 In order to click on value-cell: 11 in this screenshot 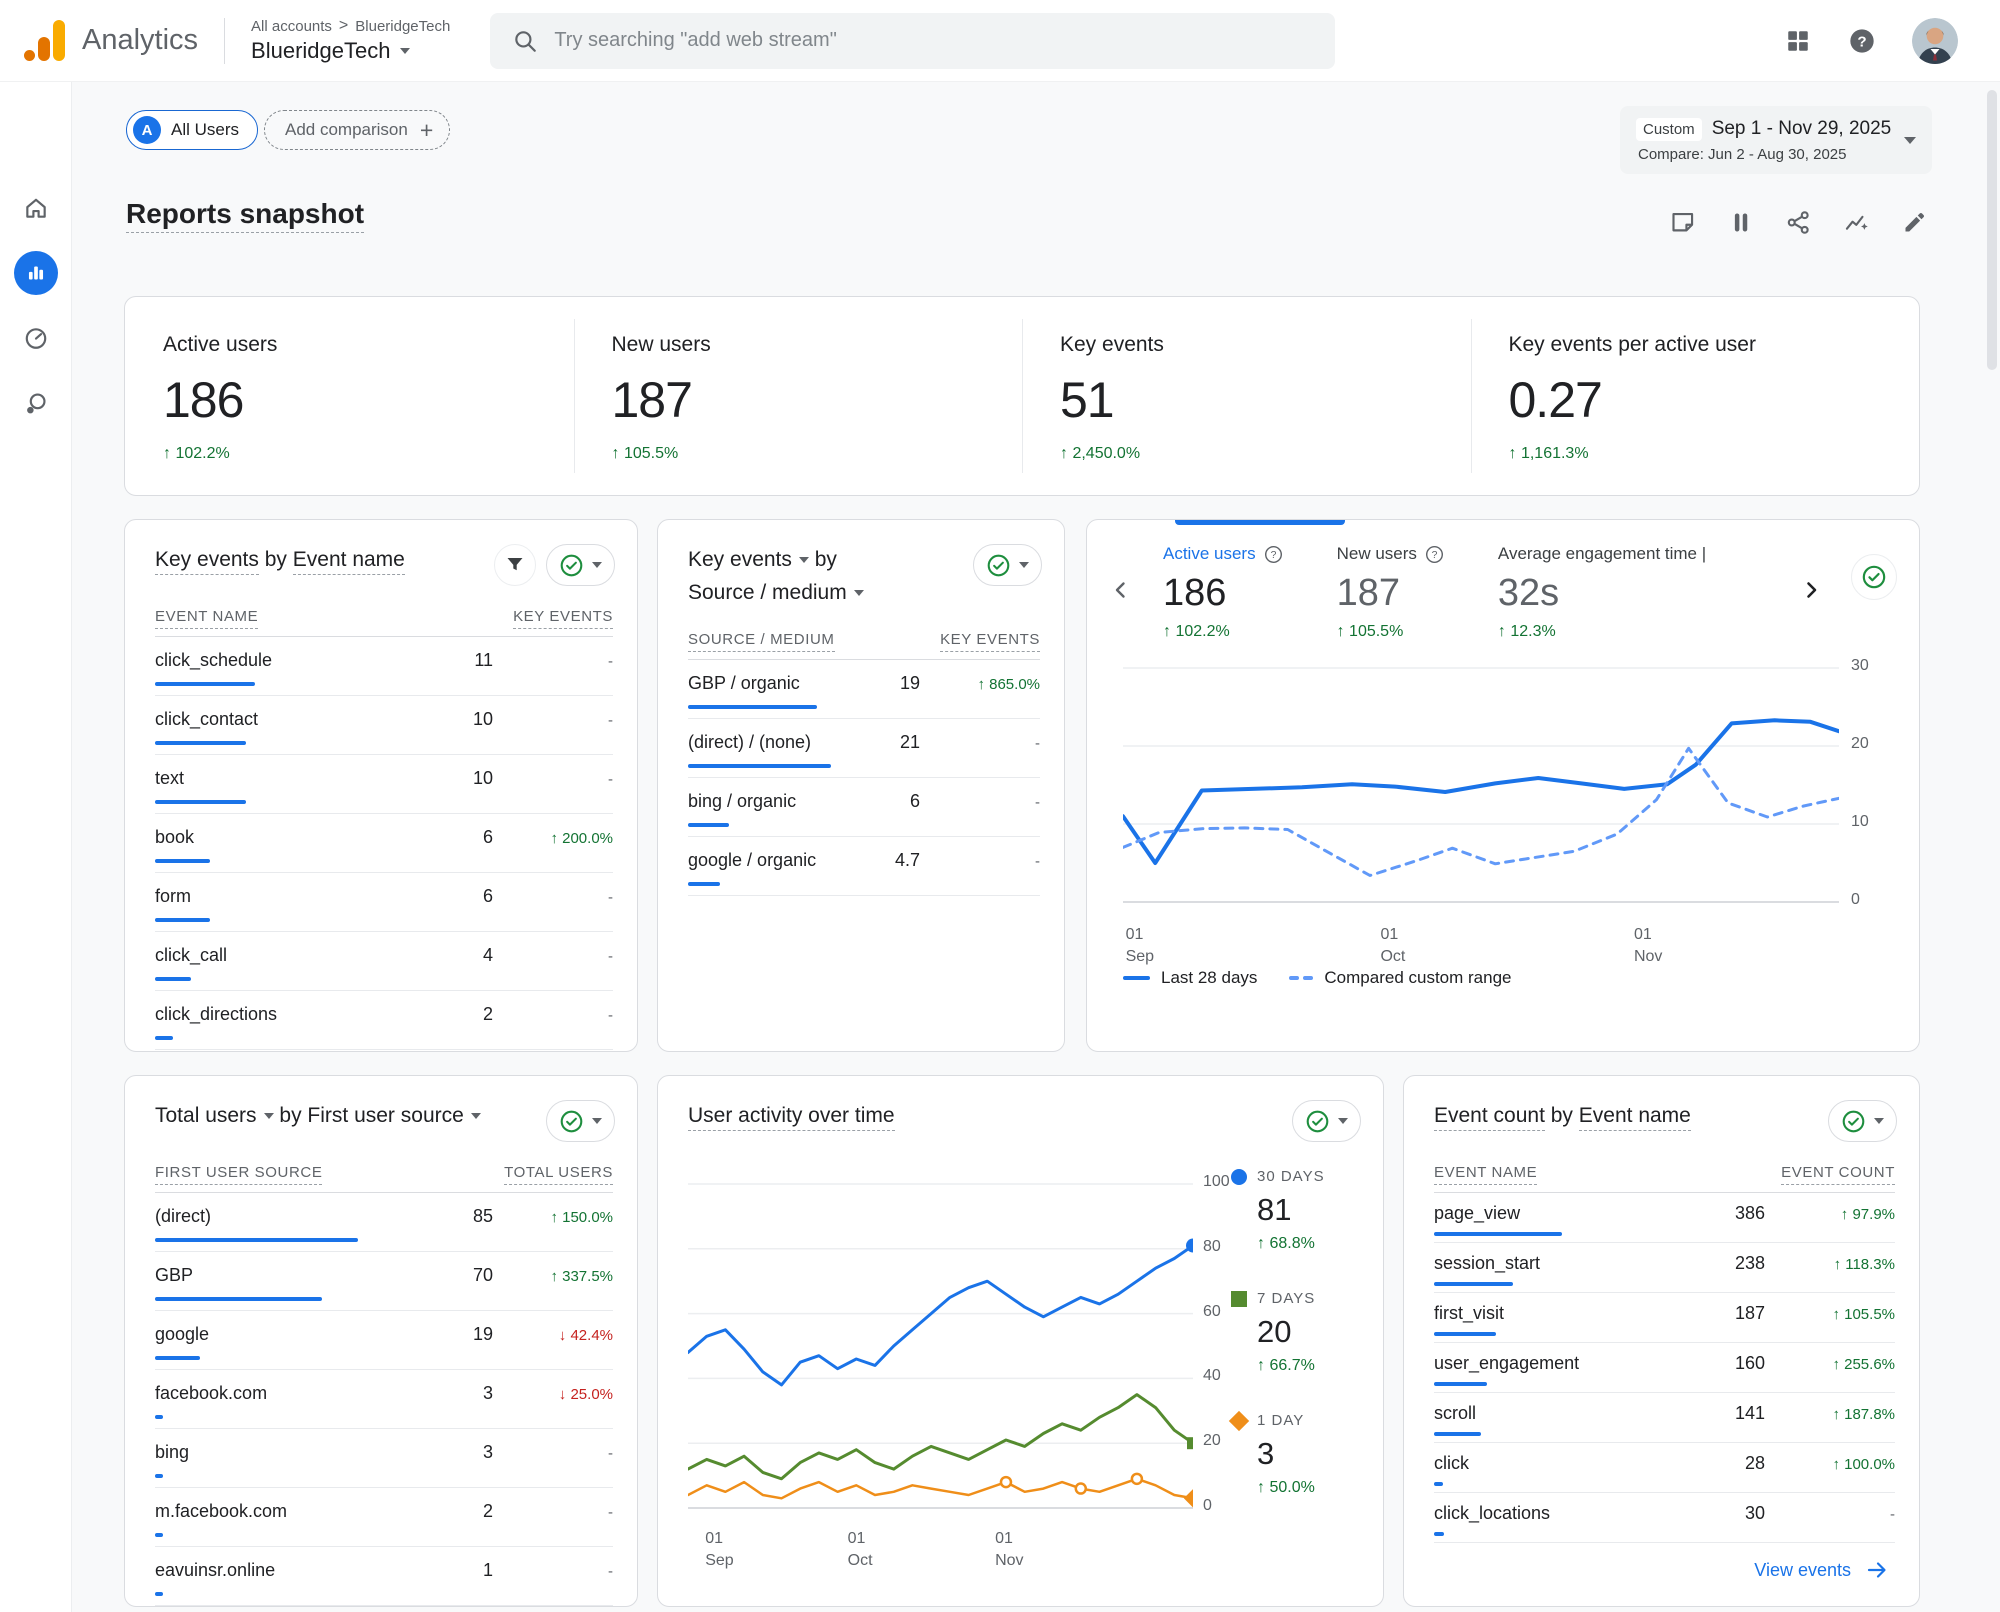, I will do `click(483, 660)`.